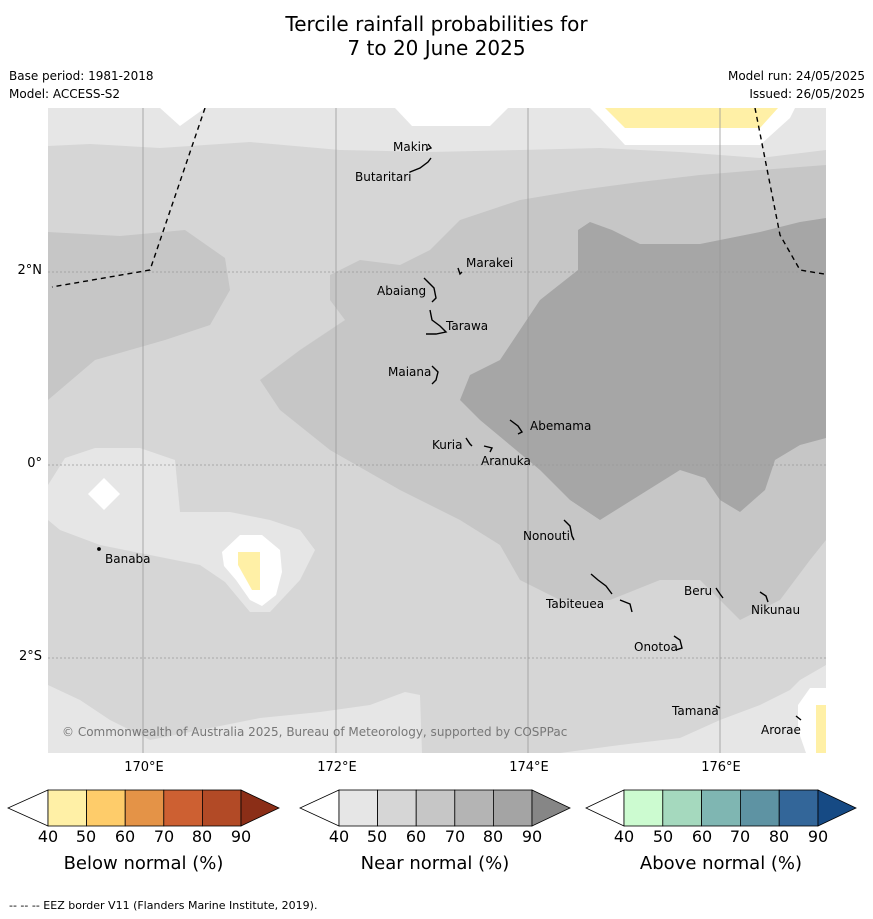 The image size is (873, 919). I want to click on label-tamana: Tamana, so click(695, 711).